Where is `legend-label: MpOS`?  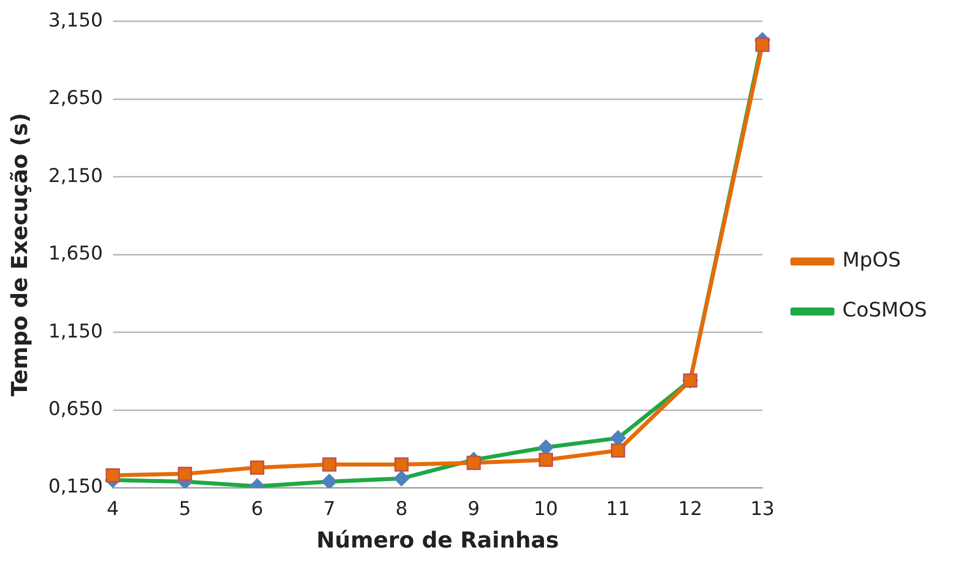
legend-label: MpOS is located at coordinates (871, 260).